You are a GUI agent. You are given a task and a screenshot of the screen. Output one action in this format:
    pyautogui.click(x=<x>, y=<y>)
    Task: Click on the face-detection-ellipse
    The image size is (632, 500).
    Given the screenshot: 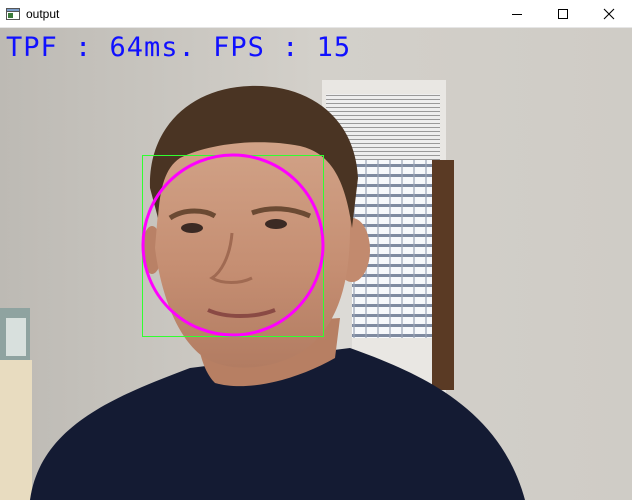 What is the action you would take?
    pyautogui.click(x=233, y=245)
    